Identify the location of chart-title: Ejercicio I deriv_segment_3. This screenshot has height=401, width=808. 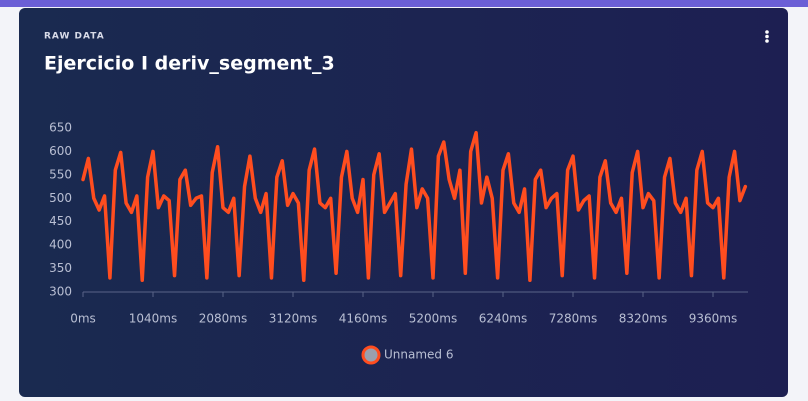
(189, 64).